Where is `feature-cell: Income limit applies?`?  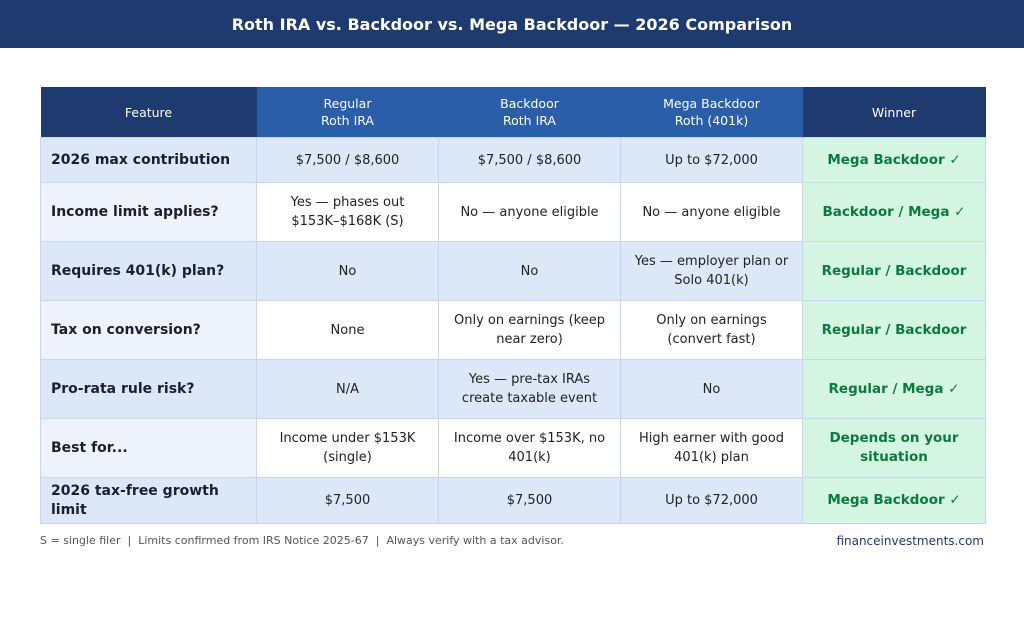
feature-cell: Income limit applies? is located at coordinates (148, 212).